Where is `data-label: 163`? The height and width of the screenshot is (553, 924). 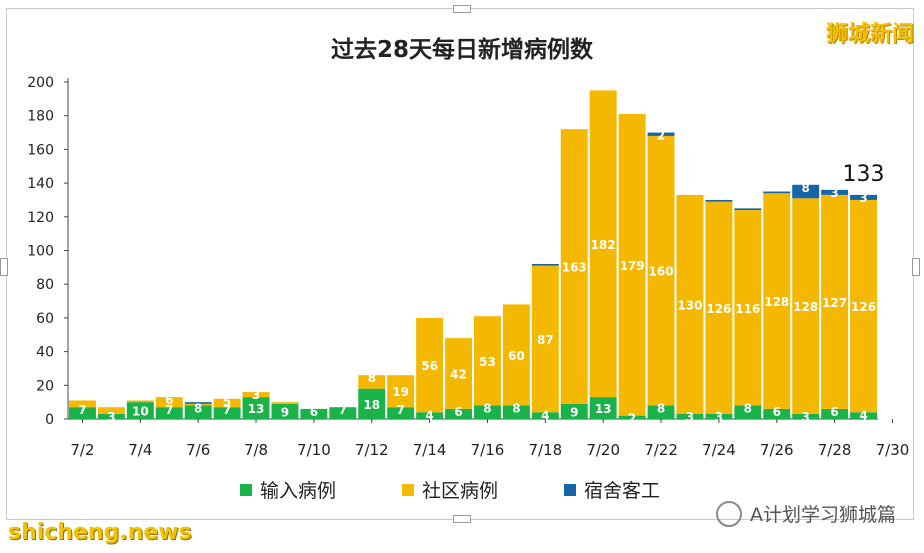
data-label: 163 is located at coordinates (574, 268).